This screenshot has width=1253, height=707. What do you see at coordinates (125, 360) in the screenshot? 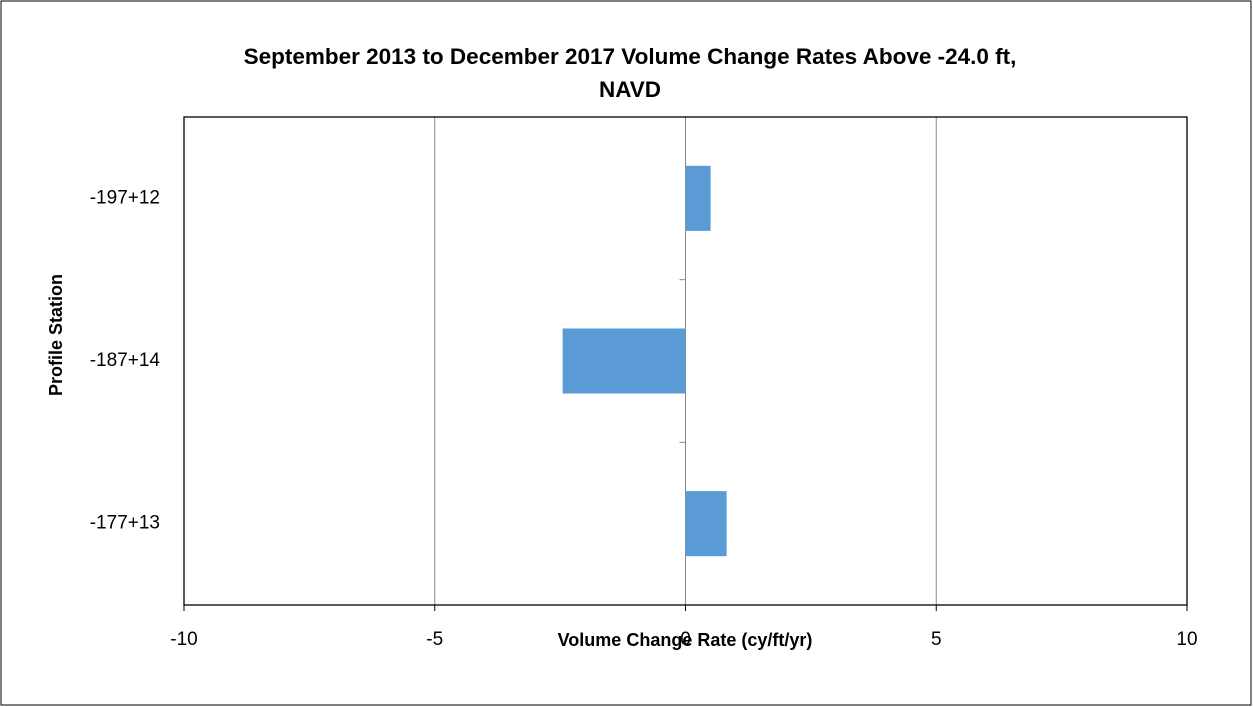
I see `y-tick-label: -187+14` at bounding box center [125, 360].